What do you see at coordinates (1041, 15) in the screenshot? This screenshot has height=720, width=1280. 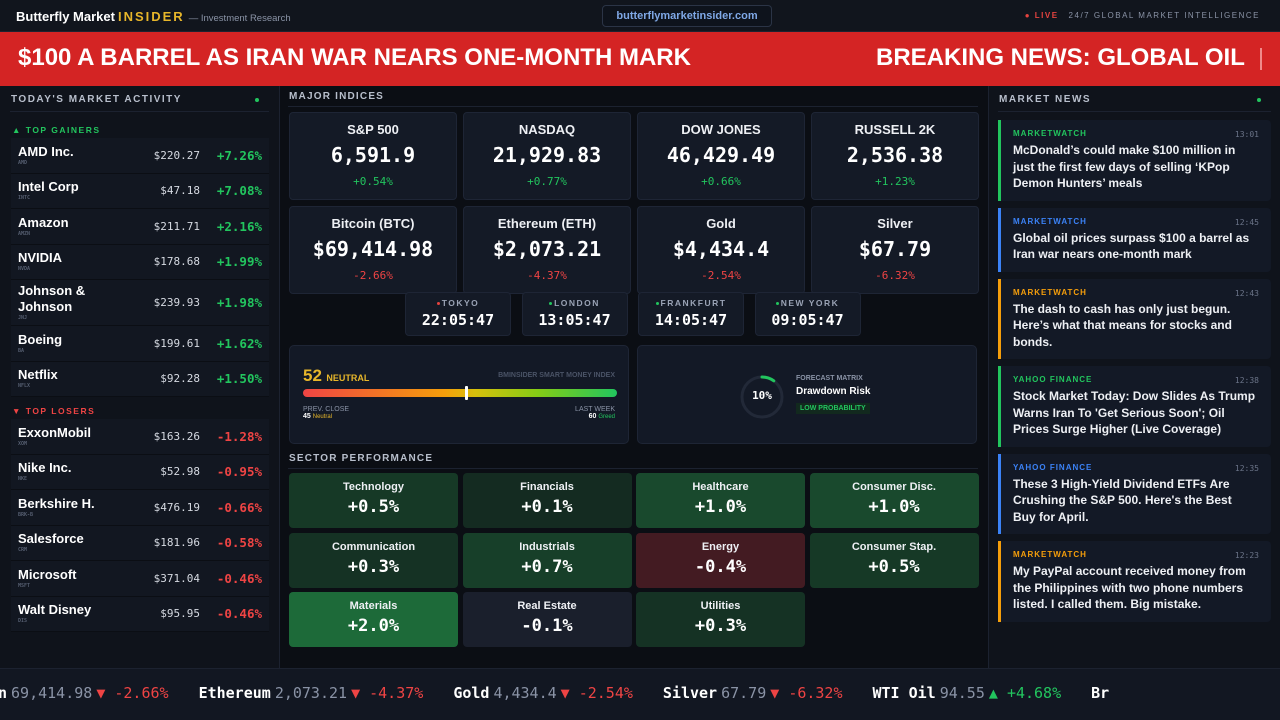 I see `live-indicator: ● LIVE` at bounding box center [1041, 15].